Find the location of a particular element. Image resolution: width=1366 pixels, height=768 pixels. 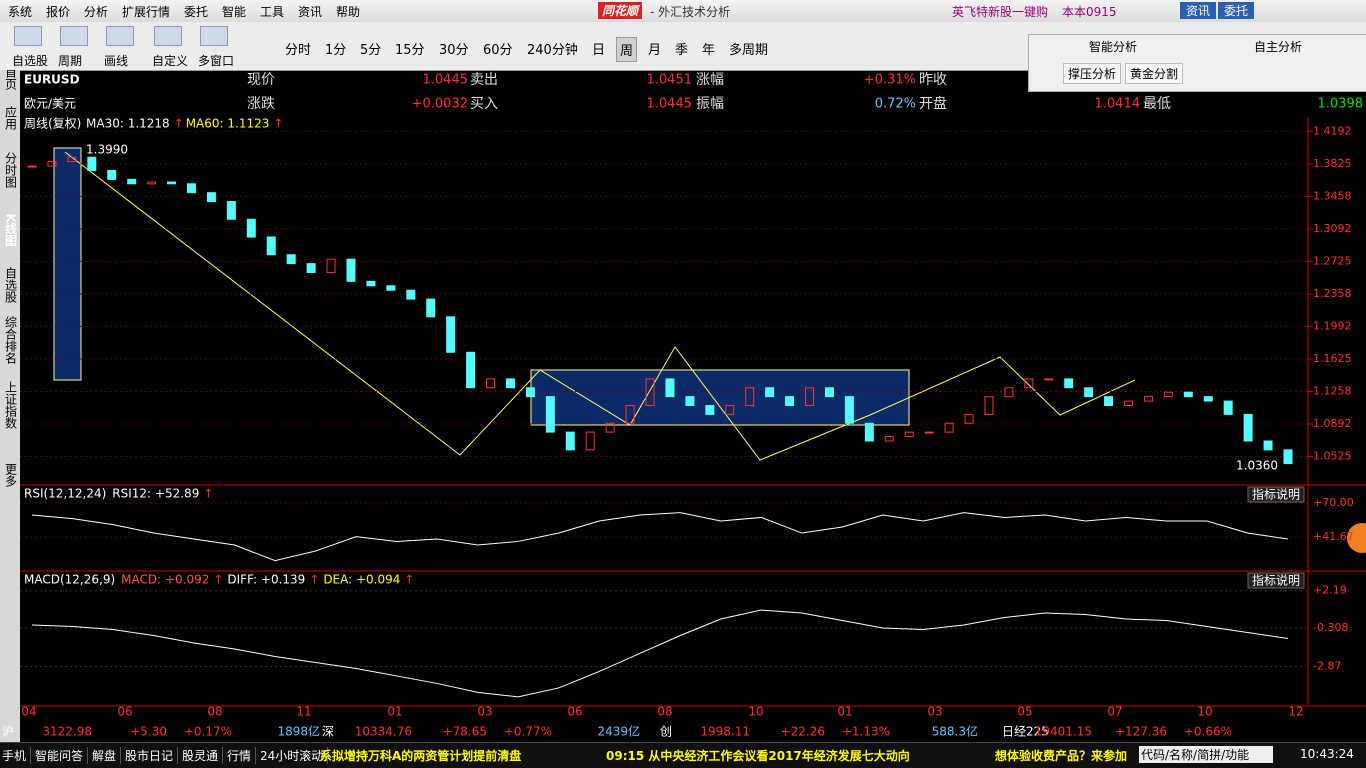

period-button: 周 is located at coordinates (627, 49).